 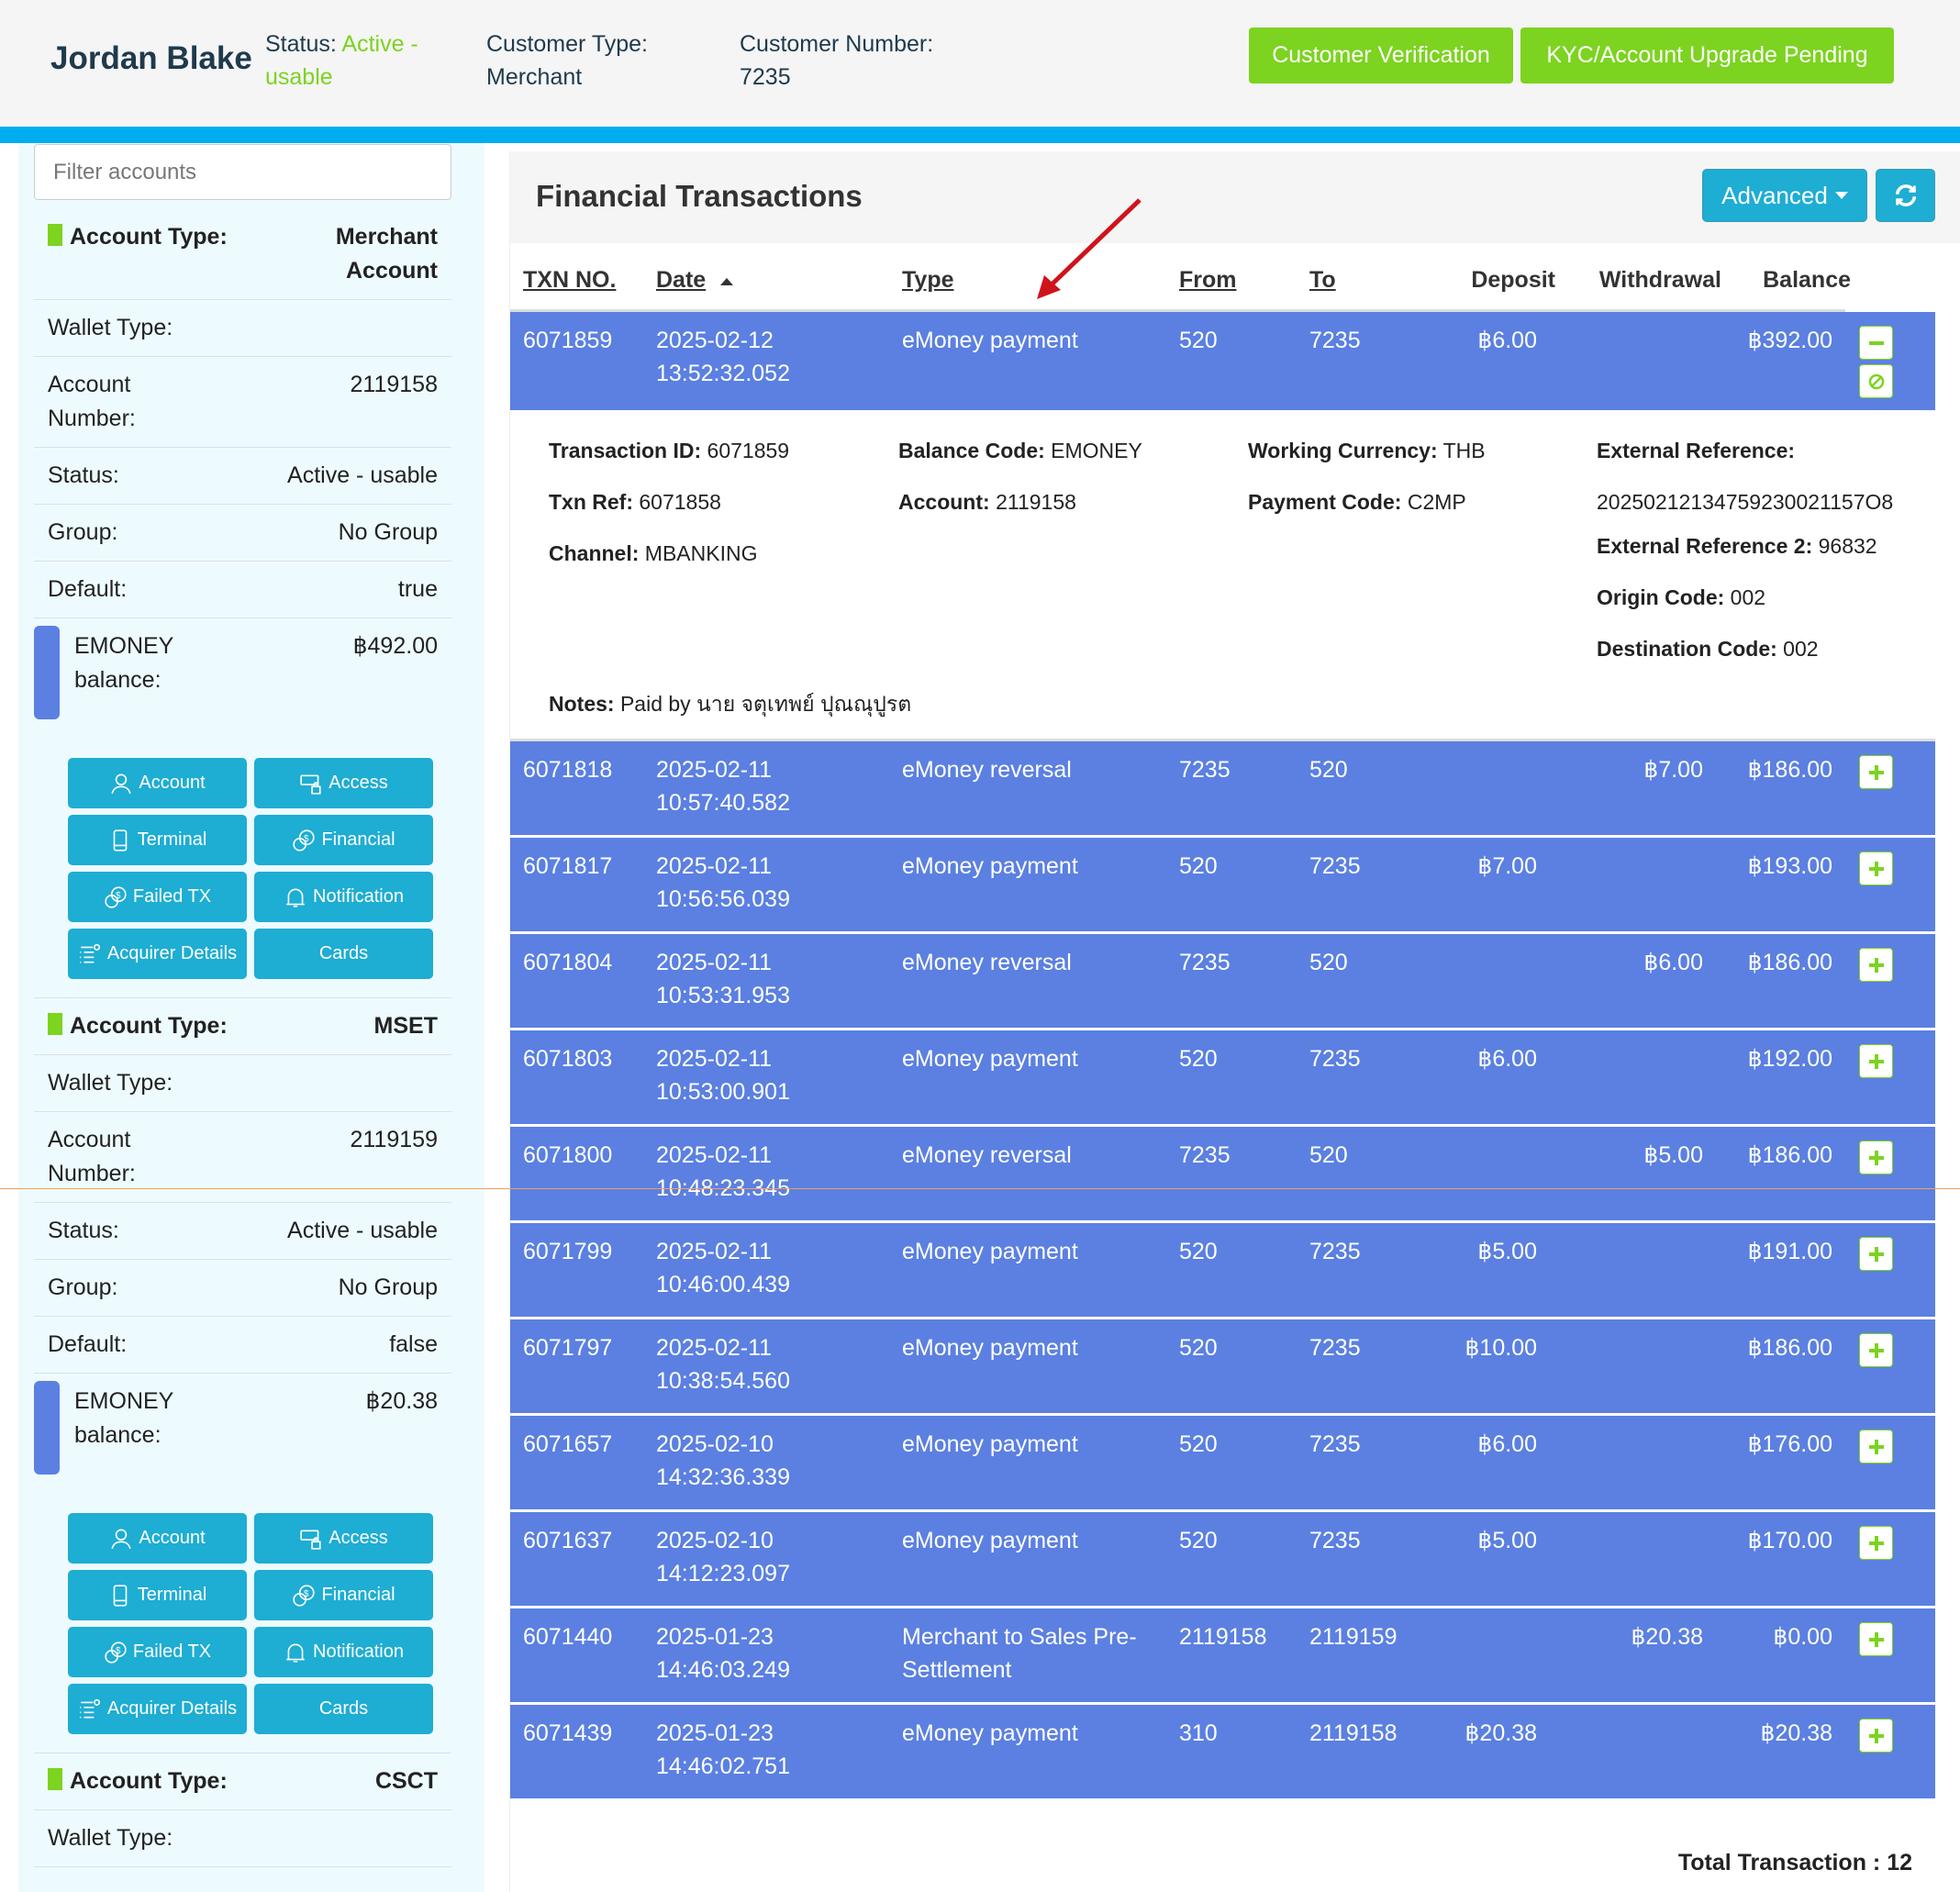 What do you see at coordinates (1353, 1733) in the screenshot?
I see `txn-to: 2119158` at bounding box center [1353, 1733].